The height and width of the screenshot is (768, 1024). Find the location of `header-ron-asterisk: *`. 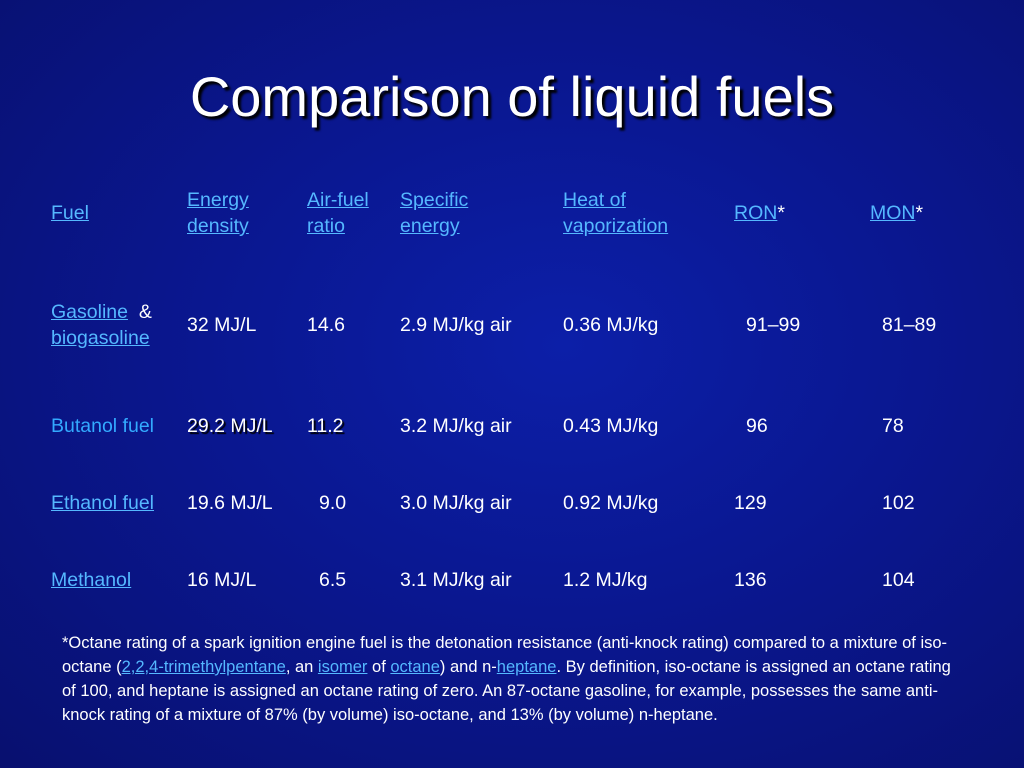

header-ron-asterisk: * is located at coordinates (781, 213).